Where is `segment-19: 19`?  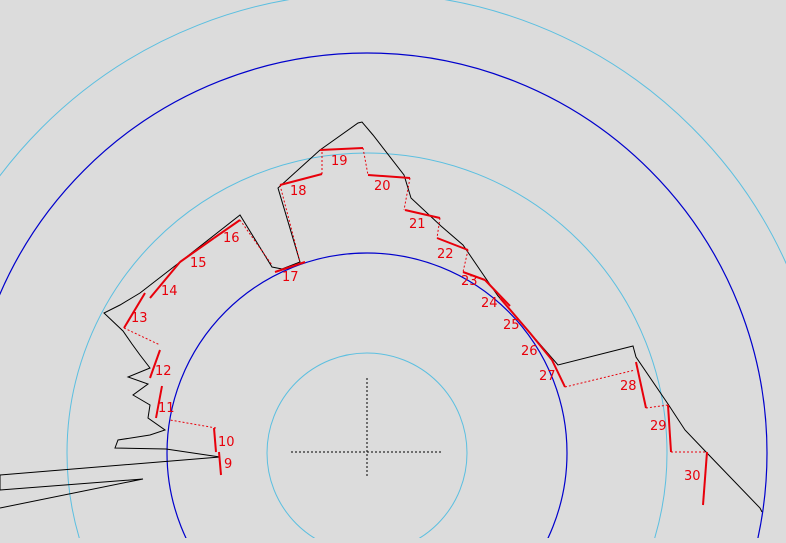
segment-19: 19 is located at coordinates (344, 161).